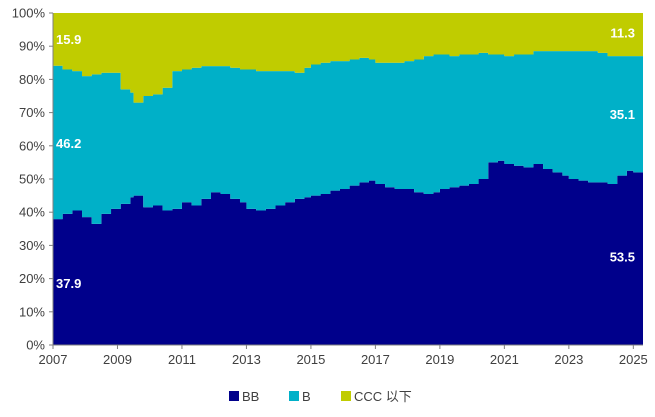 The image size is (655, 417). I want to click on y-tick-label: 20%, so click(32, 278).